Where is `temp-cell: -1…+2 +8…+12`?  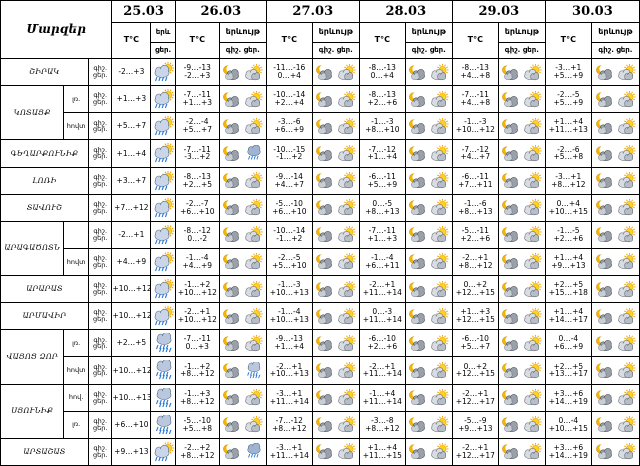 temp-cell: -1…+2 +8…+12 is located at coordinates (197, 370).